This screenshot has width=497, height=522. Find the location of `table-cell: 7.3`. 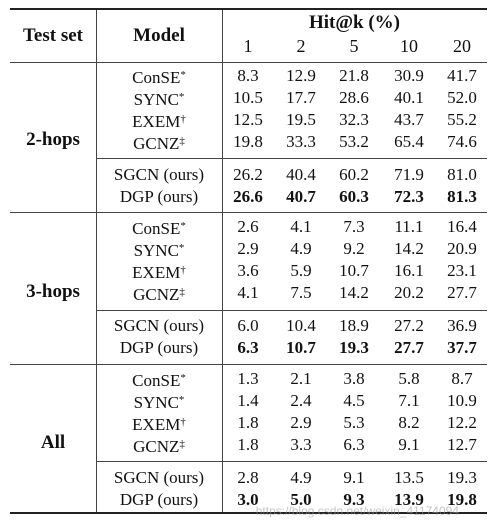

table-cell: 7.3 is located at coordinates (354, 226).